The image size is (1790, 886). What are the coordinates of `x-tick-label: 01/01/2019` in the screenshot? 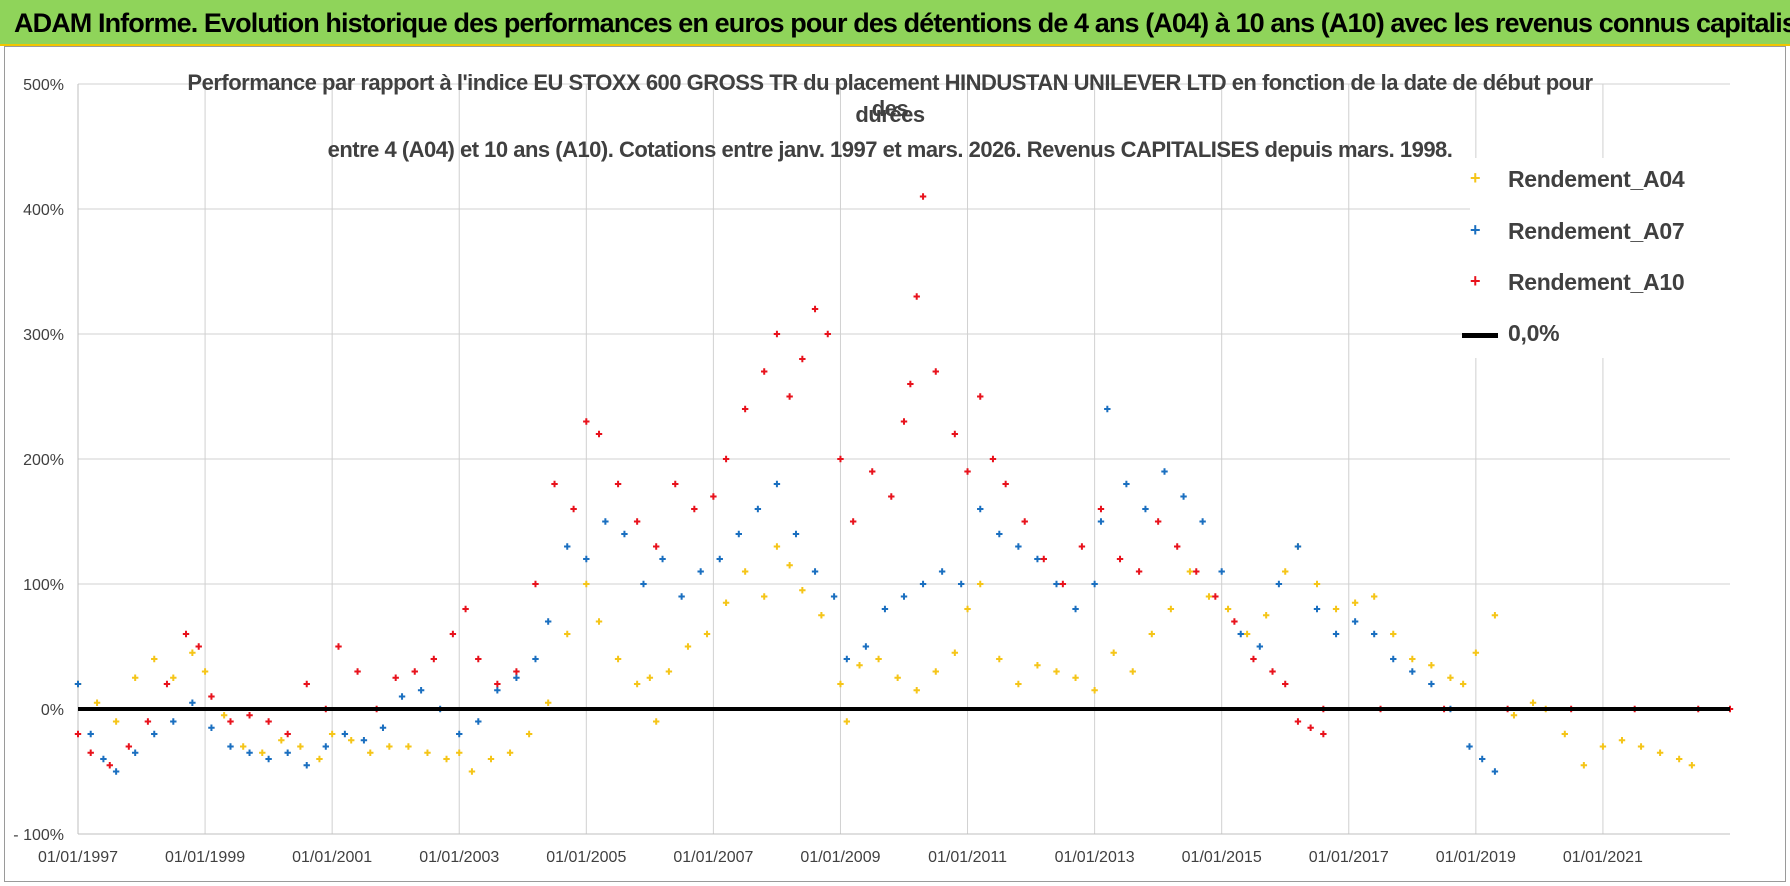 It's located at (1476, 857).